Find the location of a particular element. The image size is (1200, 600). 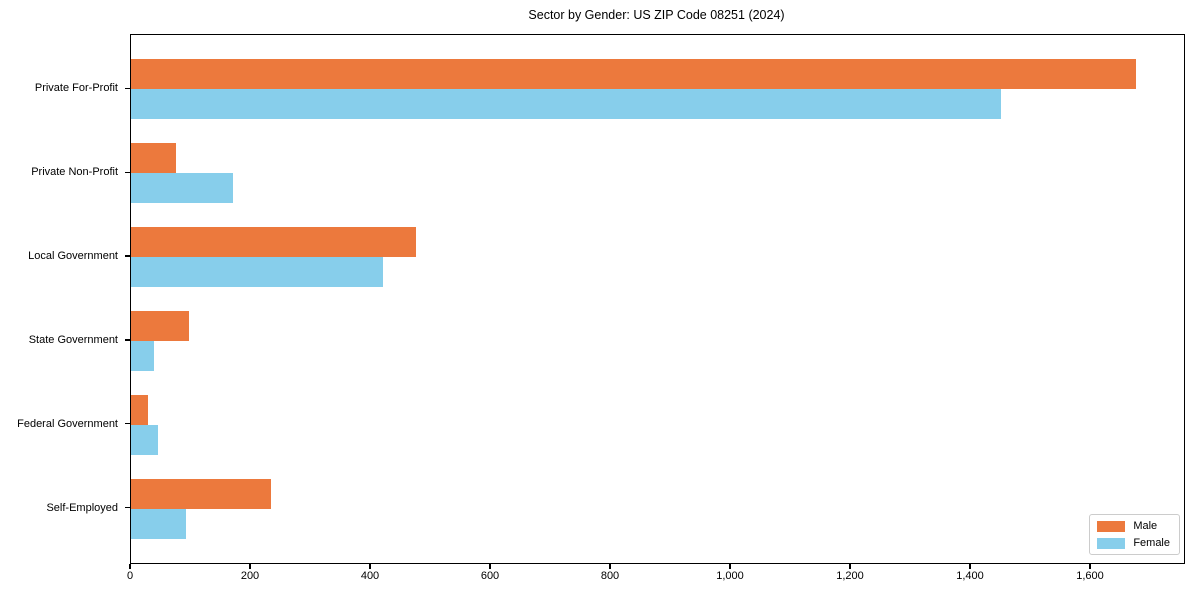

legend: Male Female is located at coordinates (1134, 534).